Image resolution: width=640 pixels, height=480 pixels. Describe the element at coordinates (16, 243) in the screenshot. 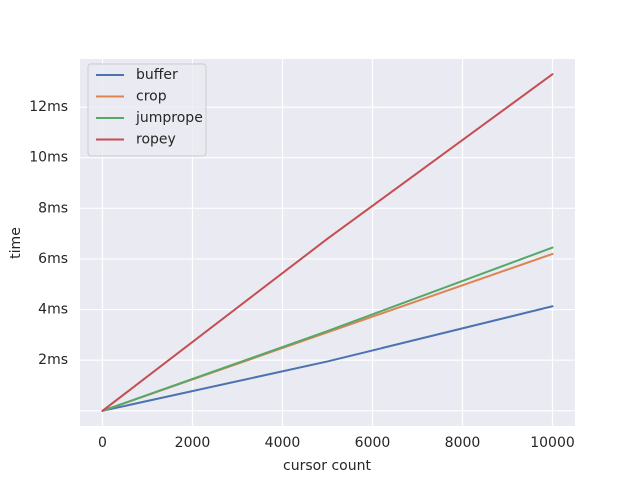

I see `y-axis-label: time` at that location.